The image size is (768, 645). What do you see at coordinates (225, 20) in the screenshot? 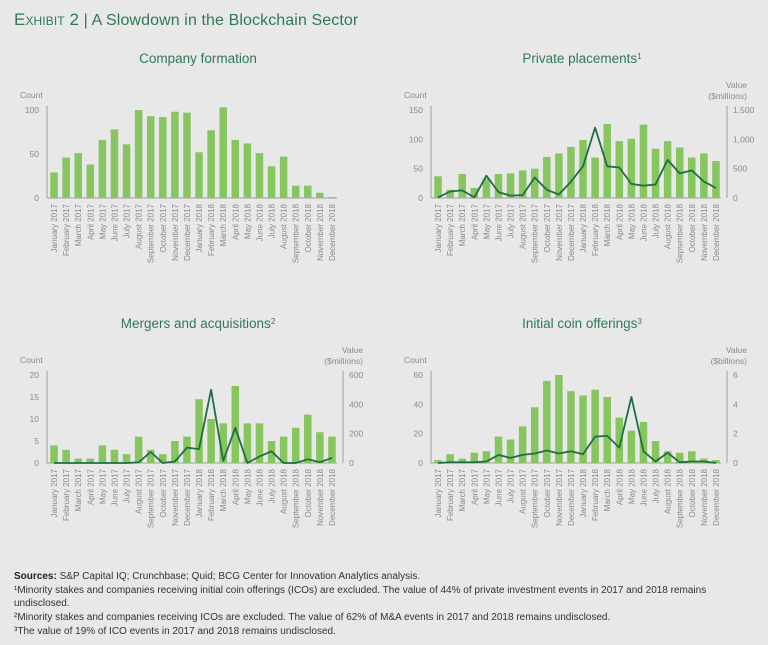
I see `exhibit-heading: A Slowdown in the Blockchain Sector` at bounding box center [225, 20].